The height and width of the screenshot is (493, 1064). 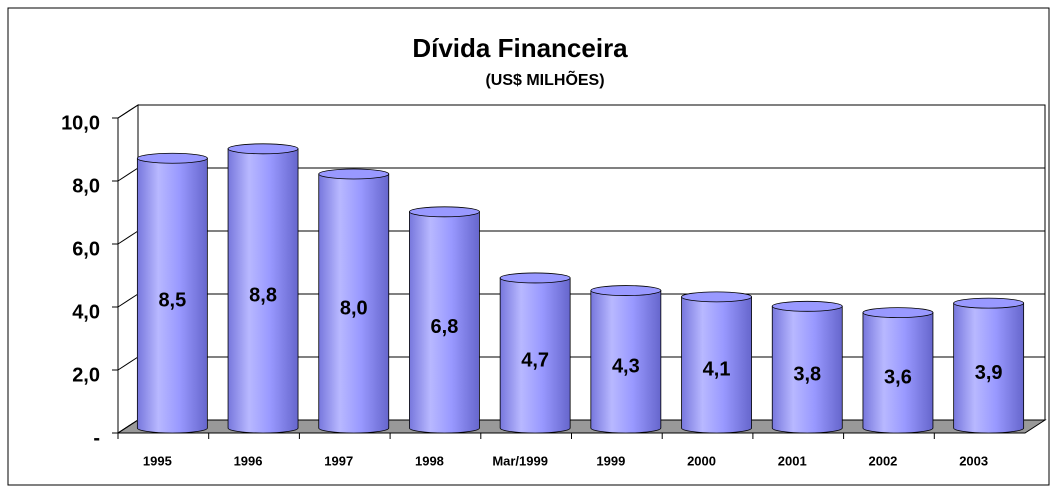 I want to click on x-tick-label: 1999, so click(x=610, y=460).